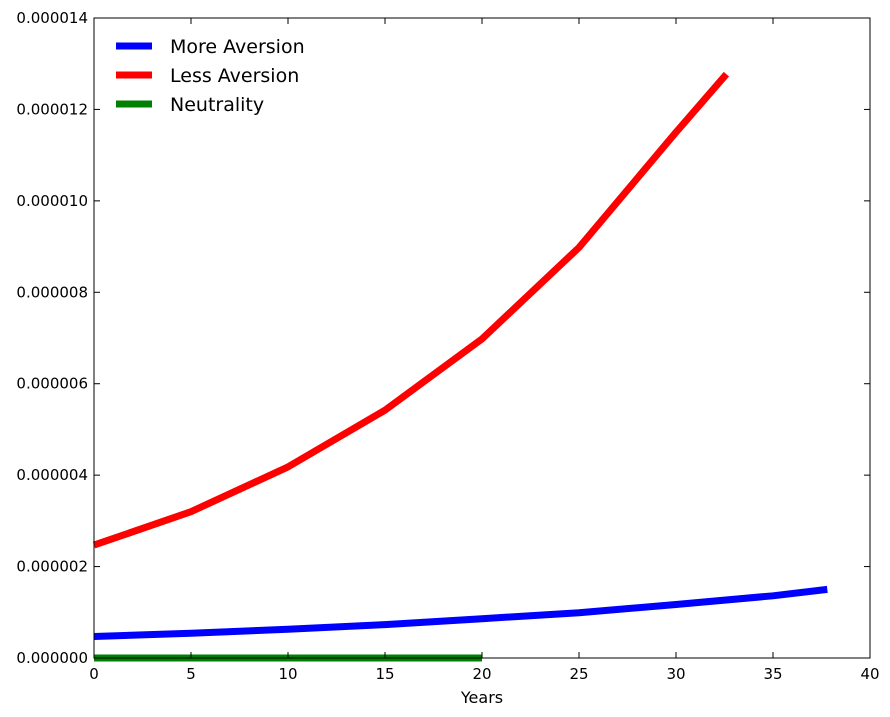 This screenshot has width=890, height=717. I want to click on y-tick-label: 0.000008, so click(52, 292).